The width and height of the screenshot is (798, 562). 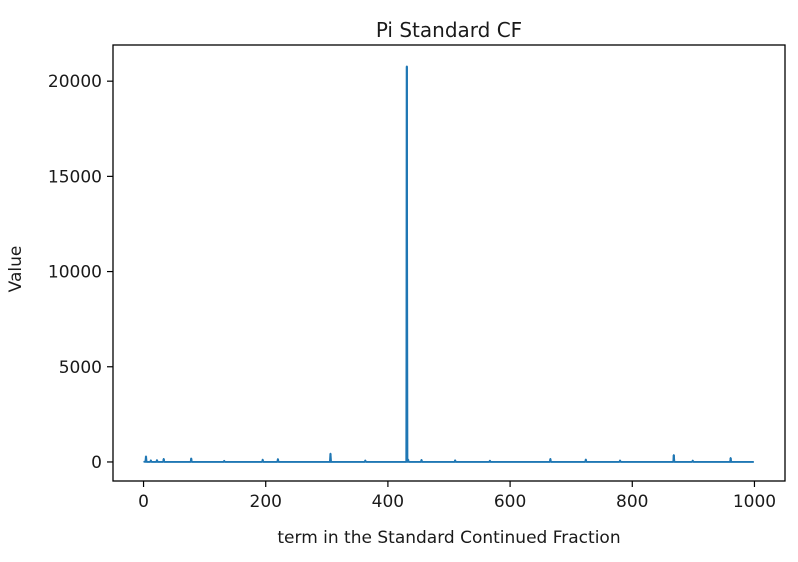 I want to click on y-tick-label: 5000, so click(x=80, y=368).